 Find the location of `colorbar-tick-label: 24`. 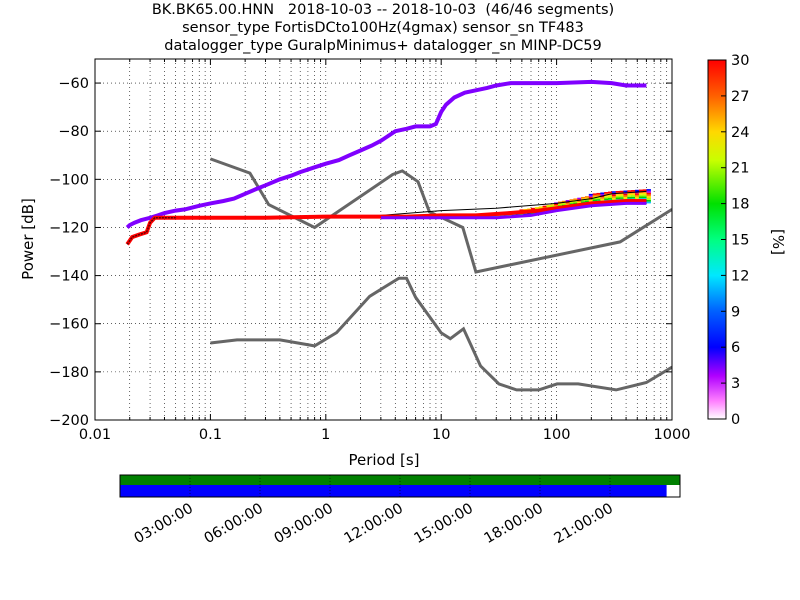

colorbar-tick-label: 24 is located at coordinates (740, 133).